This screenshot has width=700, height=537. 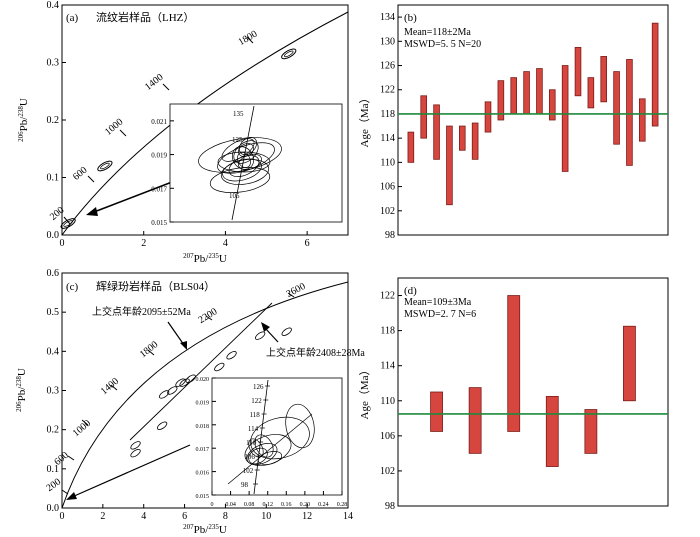 I want to click on panel-a-y-element1: Pb/, so click(x=24, y=124).